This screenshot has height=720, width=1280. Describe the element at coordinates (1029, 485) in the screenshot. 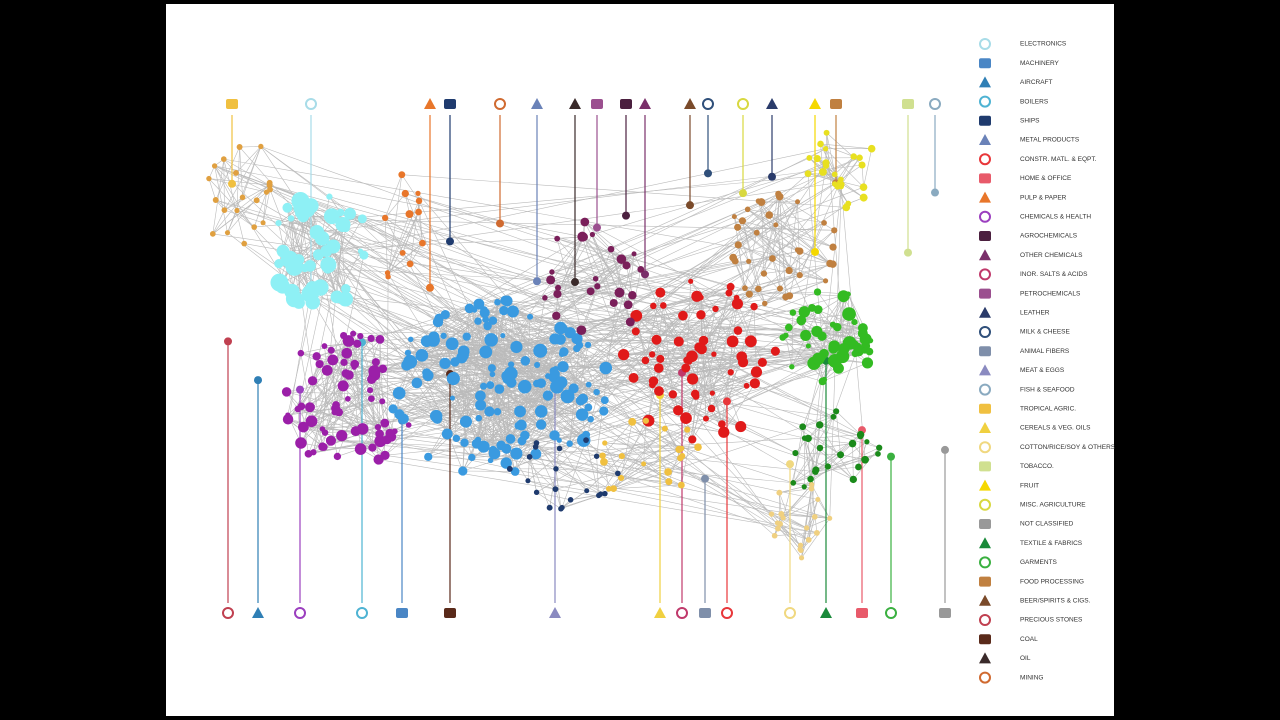

I see `legend-label: FRUIT` at that location.